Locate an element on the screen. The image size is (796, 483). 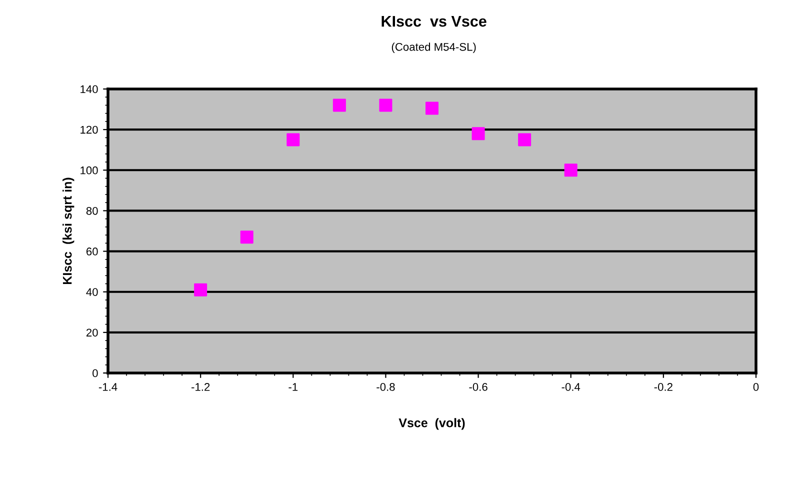
x-axis-title: Vsce (volt) is located at coordinates (431, 424).